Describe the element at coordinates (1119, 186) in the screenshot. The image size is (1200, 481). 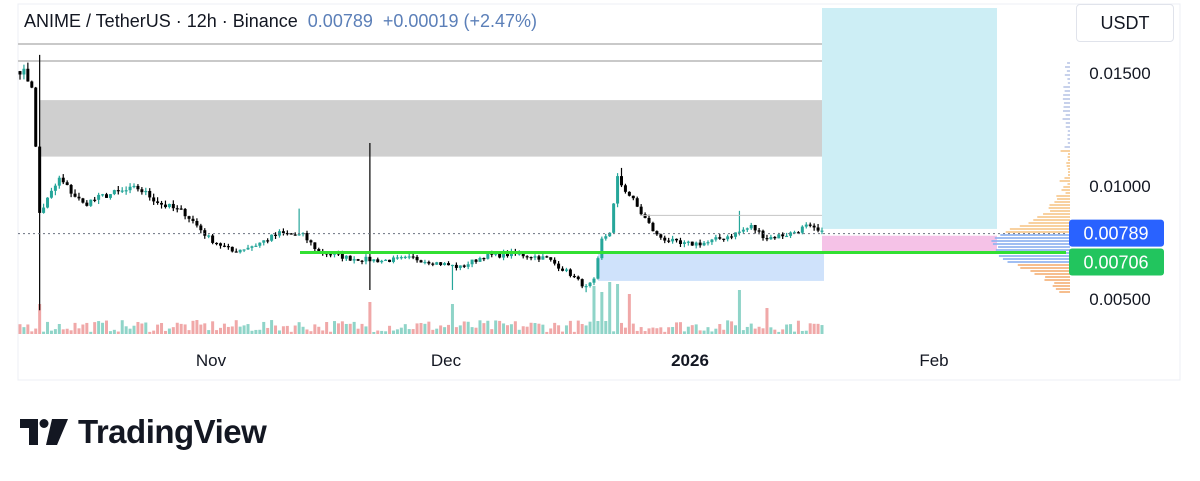
I see `y-axis: 0.01500 0.01000 0.00500` at that location.